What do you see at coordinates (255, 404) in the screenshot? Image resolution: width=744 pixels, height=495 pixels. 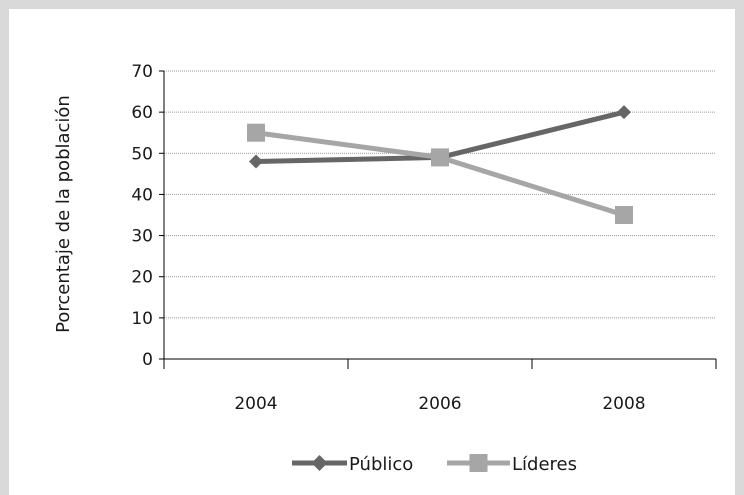 I see `x-tick-label: 2004` at bounding box center [255, 404].